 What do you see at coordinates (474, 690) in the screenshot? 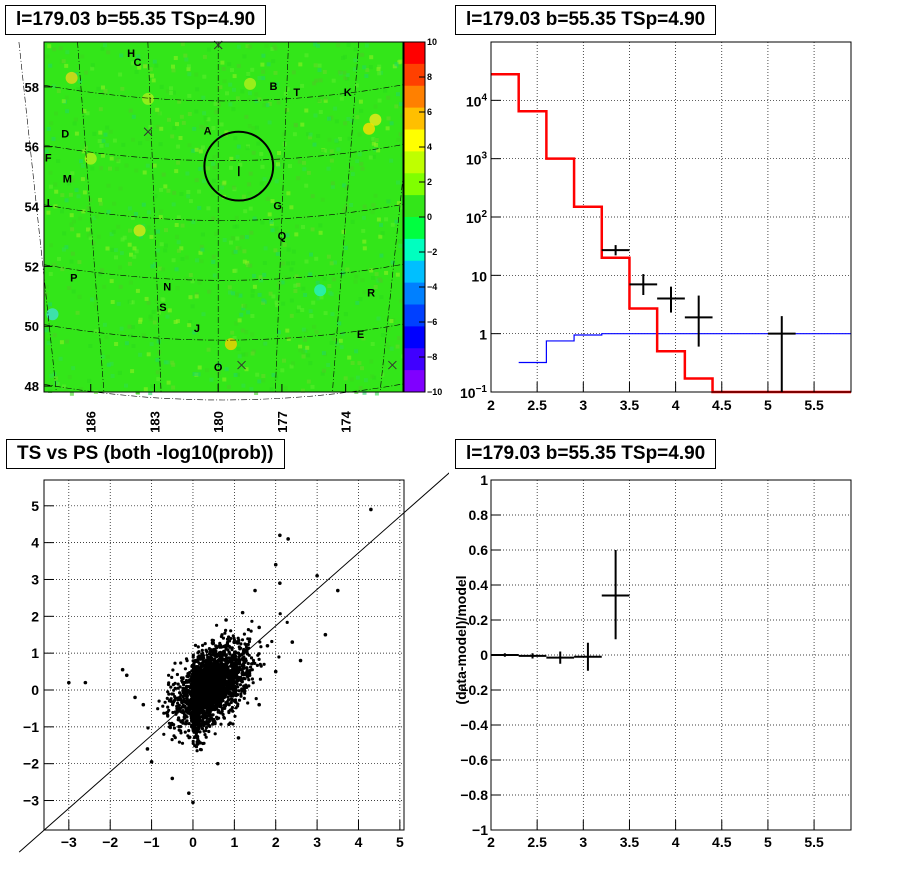
I see `residual-y-tick-label: −0.2` at bounding box center [474, 690].